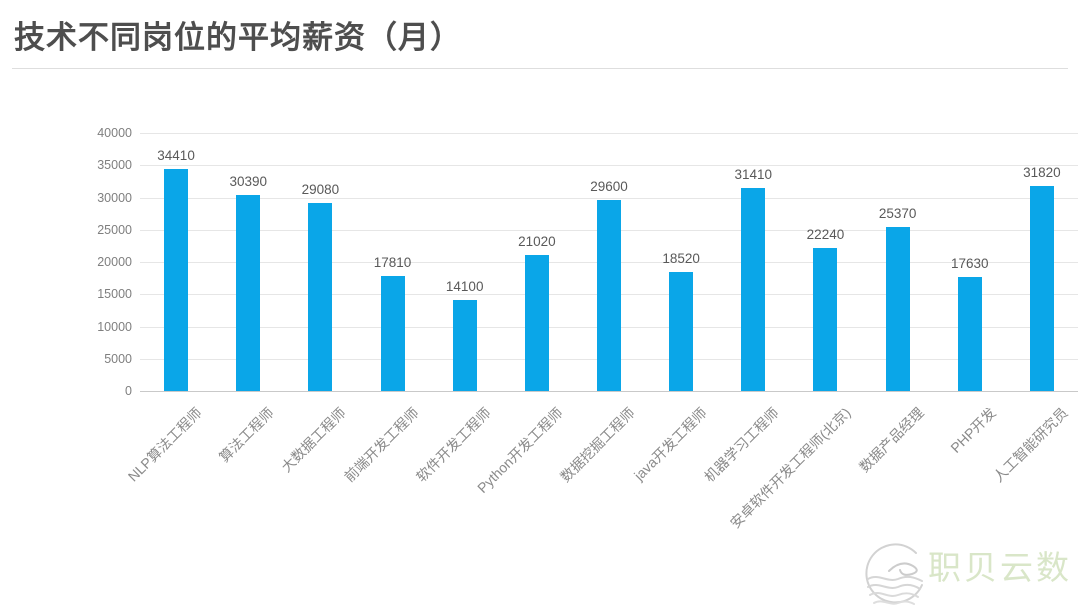 The width and height of the screenshot is (1080, 611). Describe the element at coordinates (114, 133) in the screenshot. I see `y-axis-tick-label: 40000` at that location.